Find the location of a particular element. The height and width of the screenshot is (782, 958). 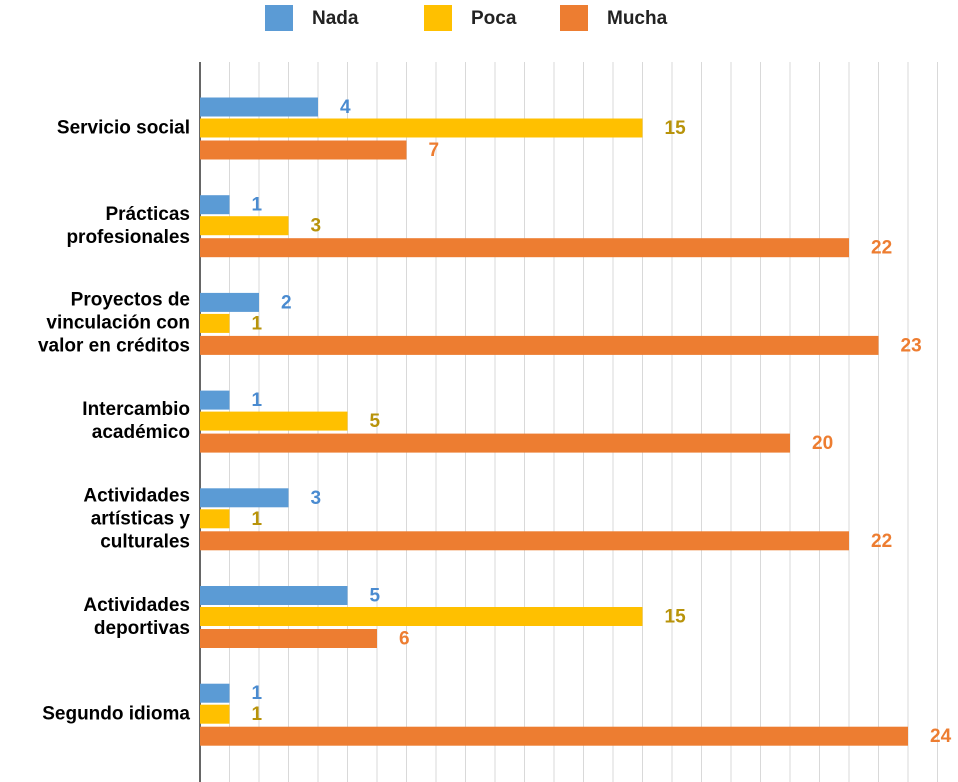

category-label: Actividades artísticas y culturales is located at coordinates (136, 519).